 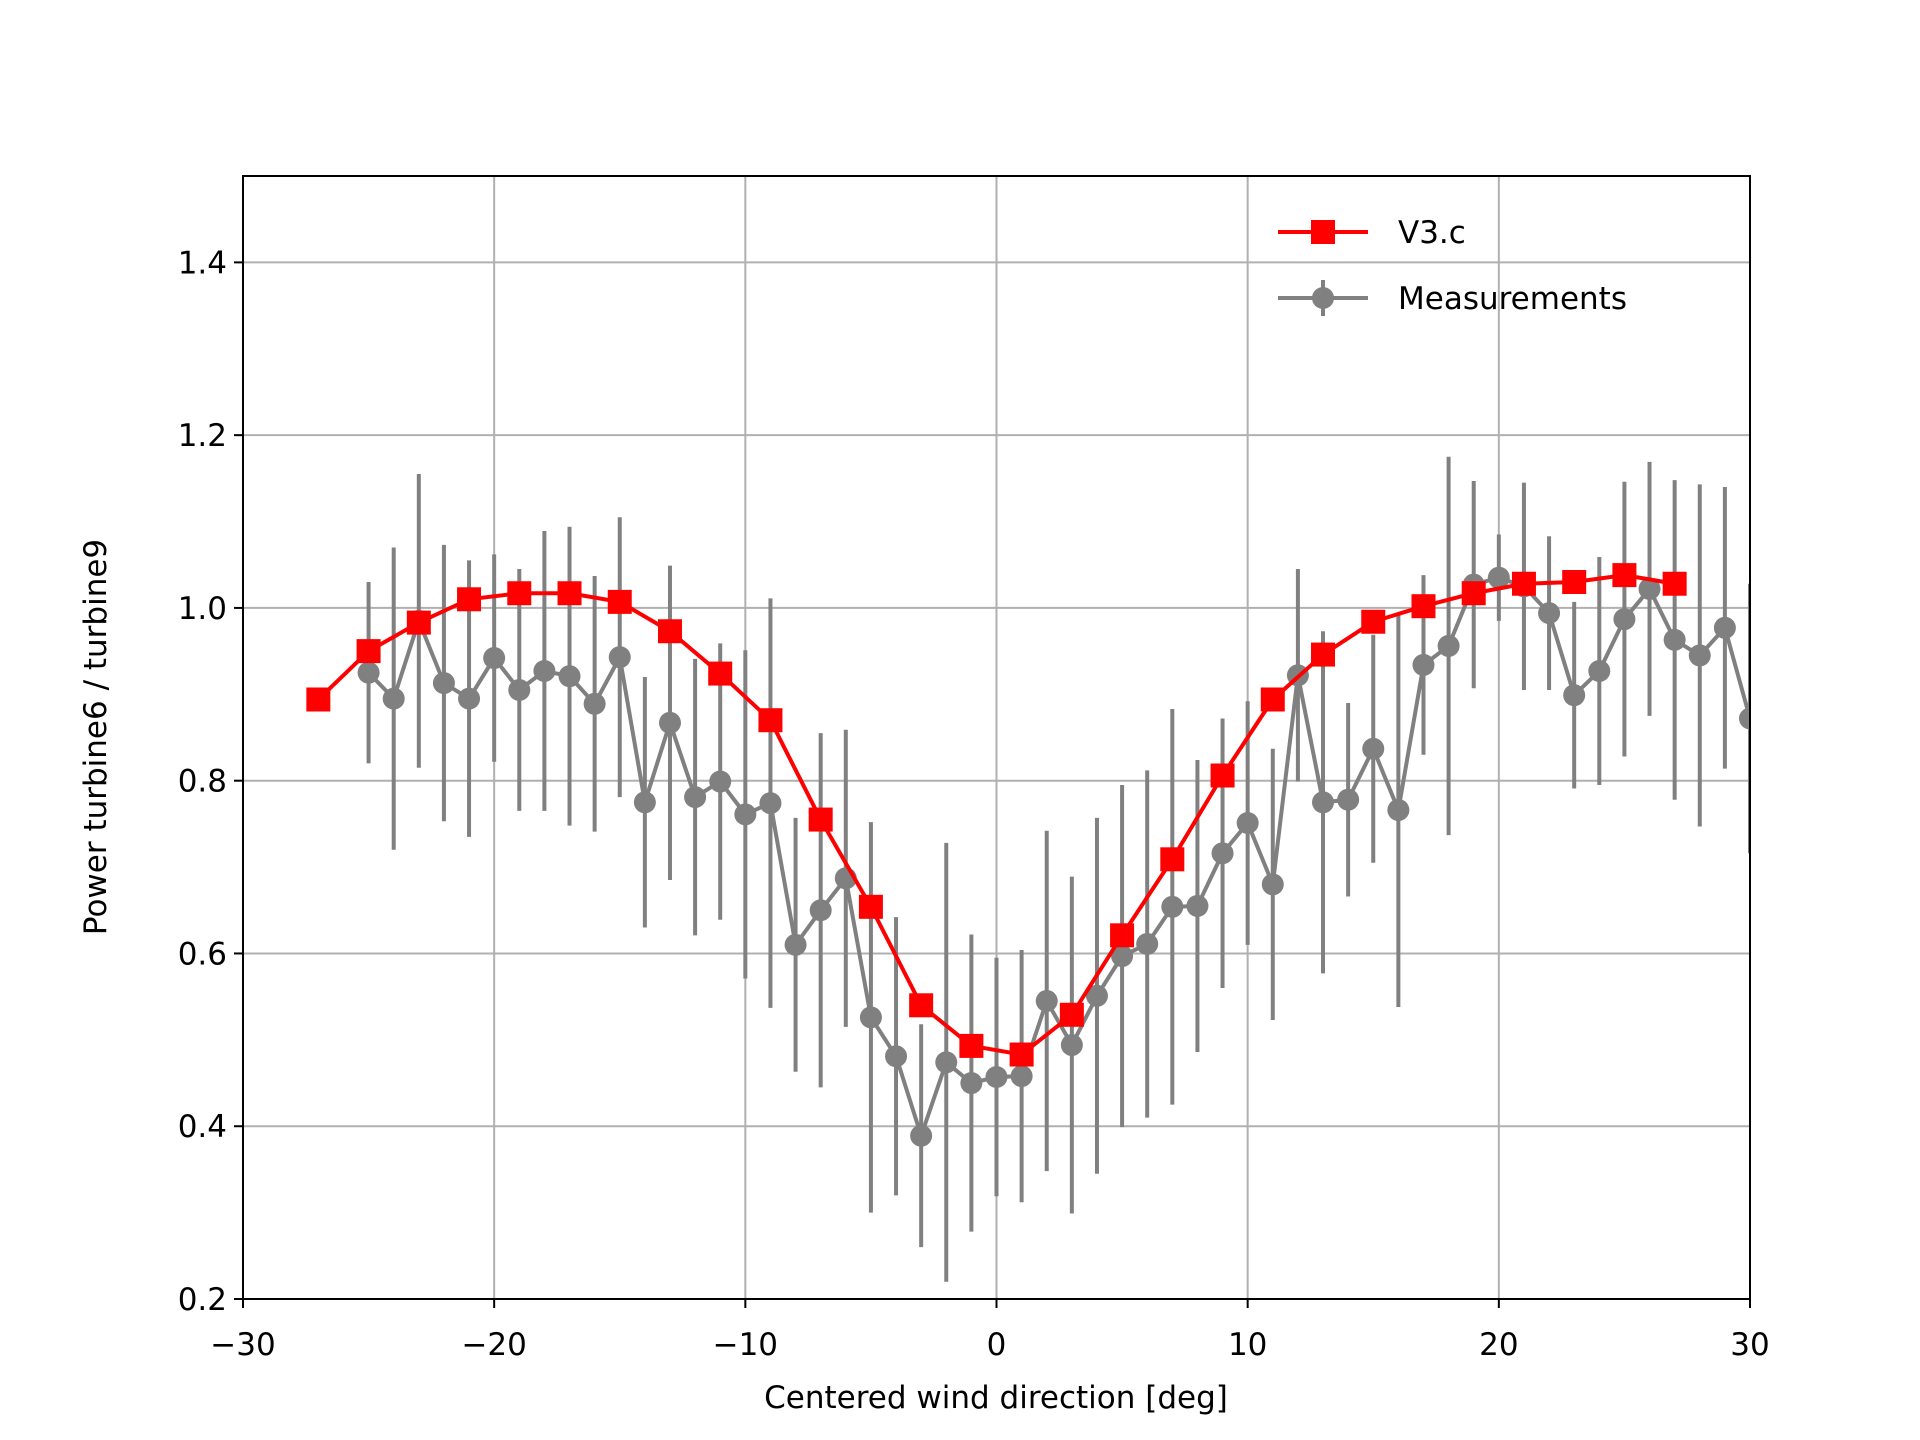 What do you see at coordinates (745, 1345) in the screenshot?
I see `x-tick-label: −10` at bounding box center [745, 1345].